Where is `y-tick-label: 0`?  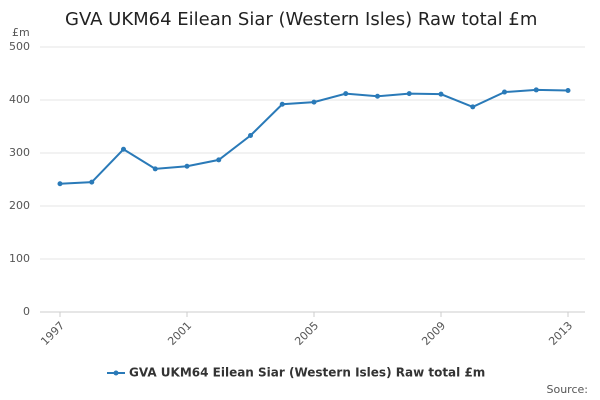 y-tick-label: 0 is located at coordinates (26, 311).